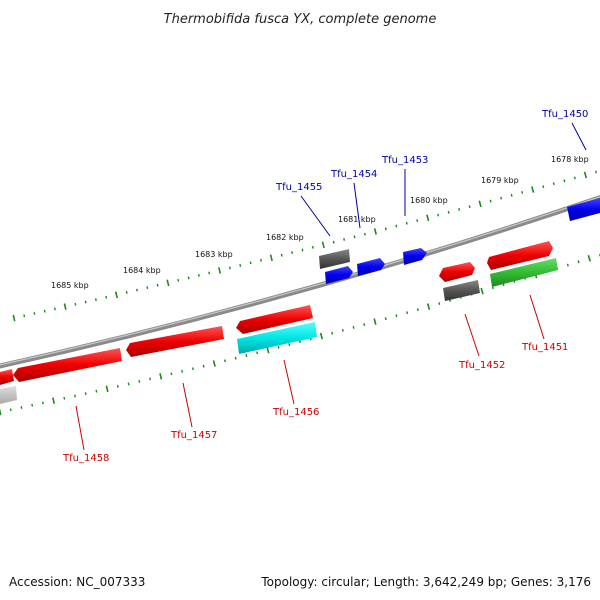  Describe the element at coordinates (274, 319) in the screenshot. I see `gene-arrow-red-g` at that location.